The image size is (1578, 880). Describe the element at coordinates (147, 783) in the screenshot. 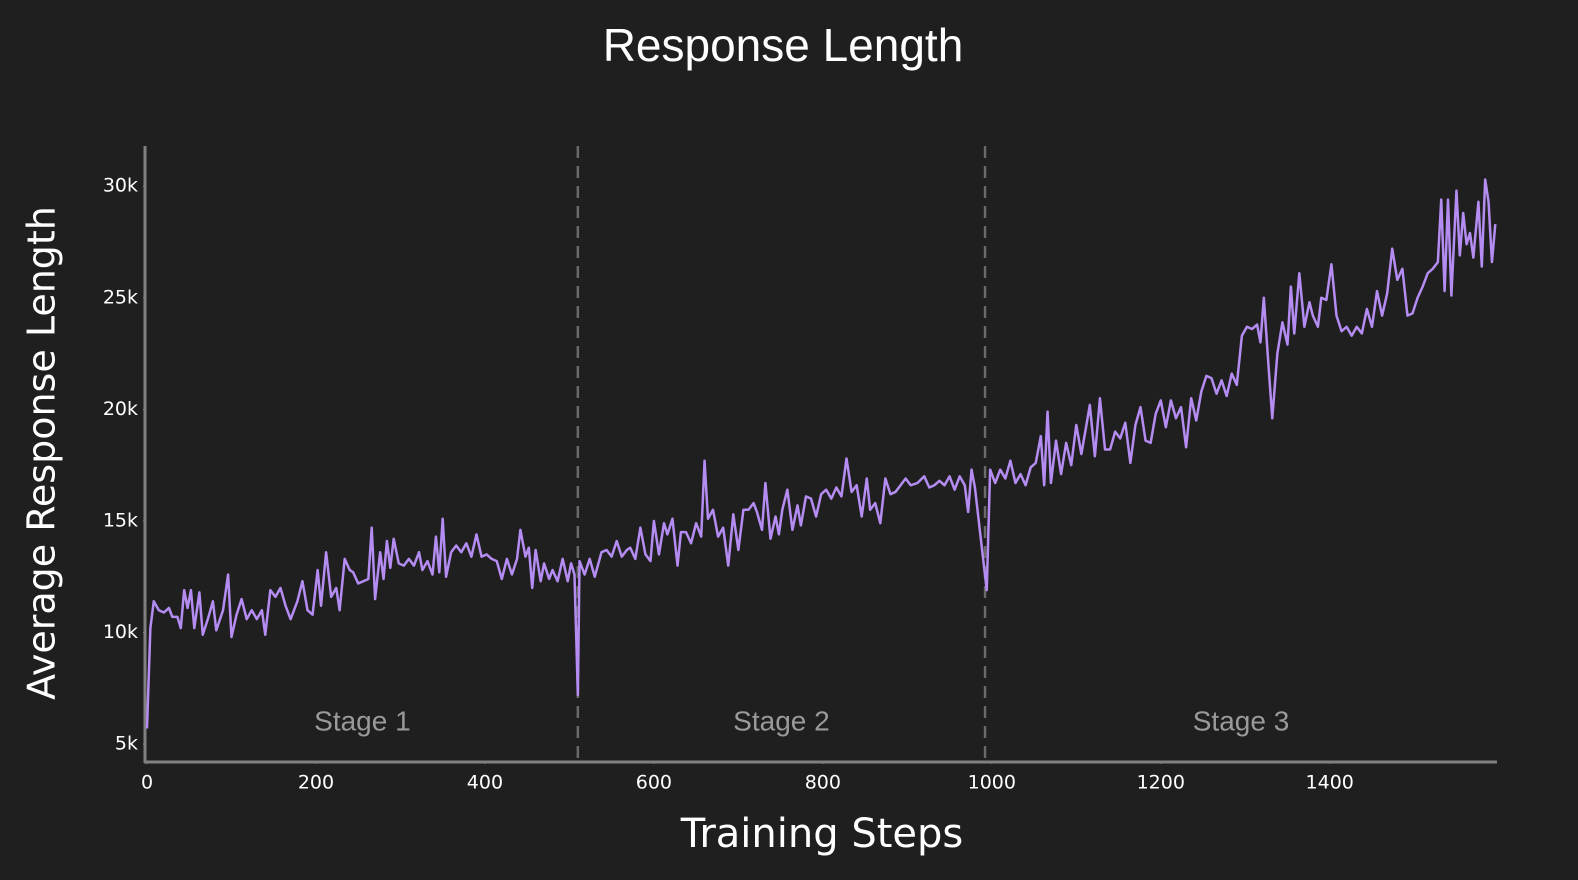

I see `x-tick-label: 0` at that location.